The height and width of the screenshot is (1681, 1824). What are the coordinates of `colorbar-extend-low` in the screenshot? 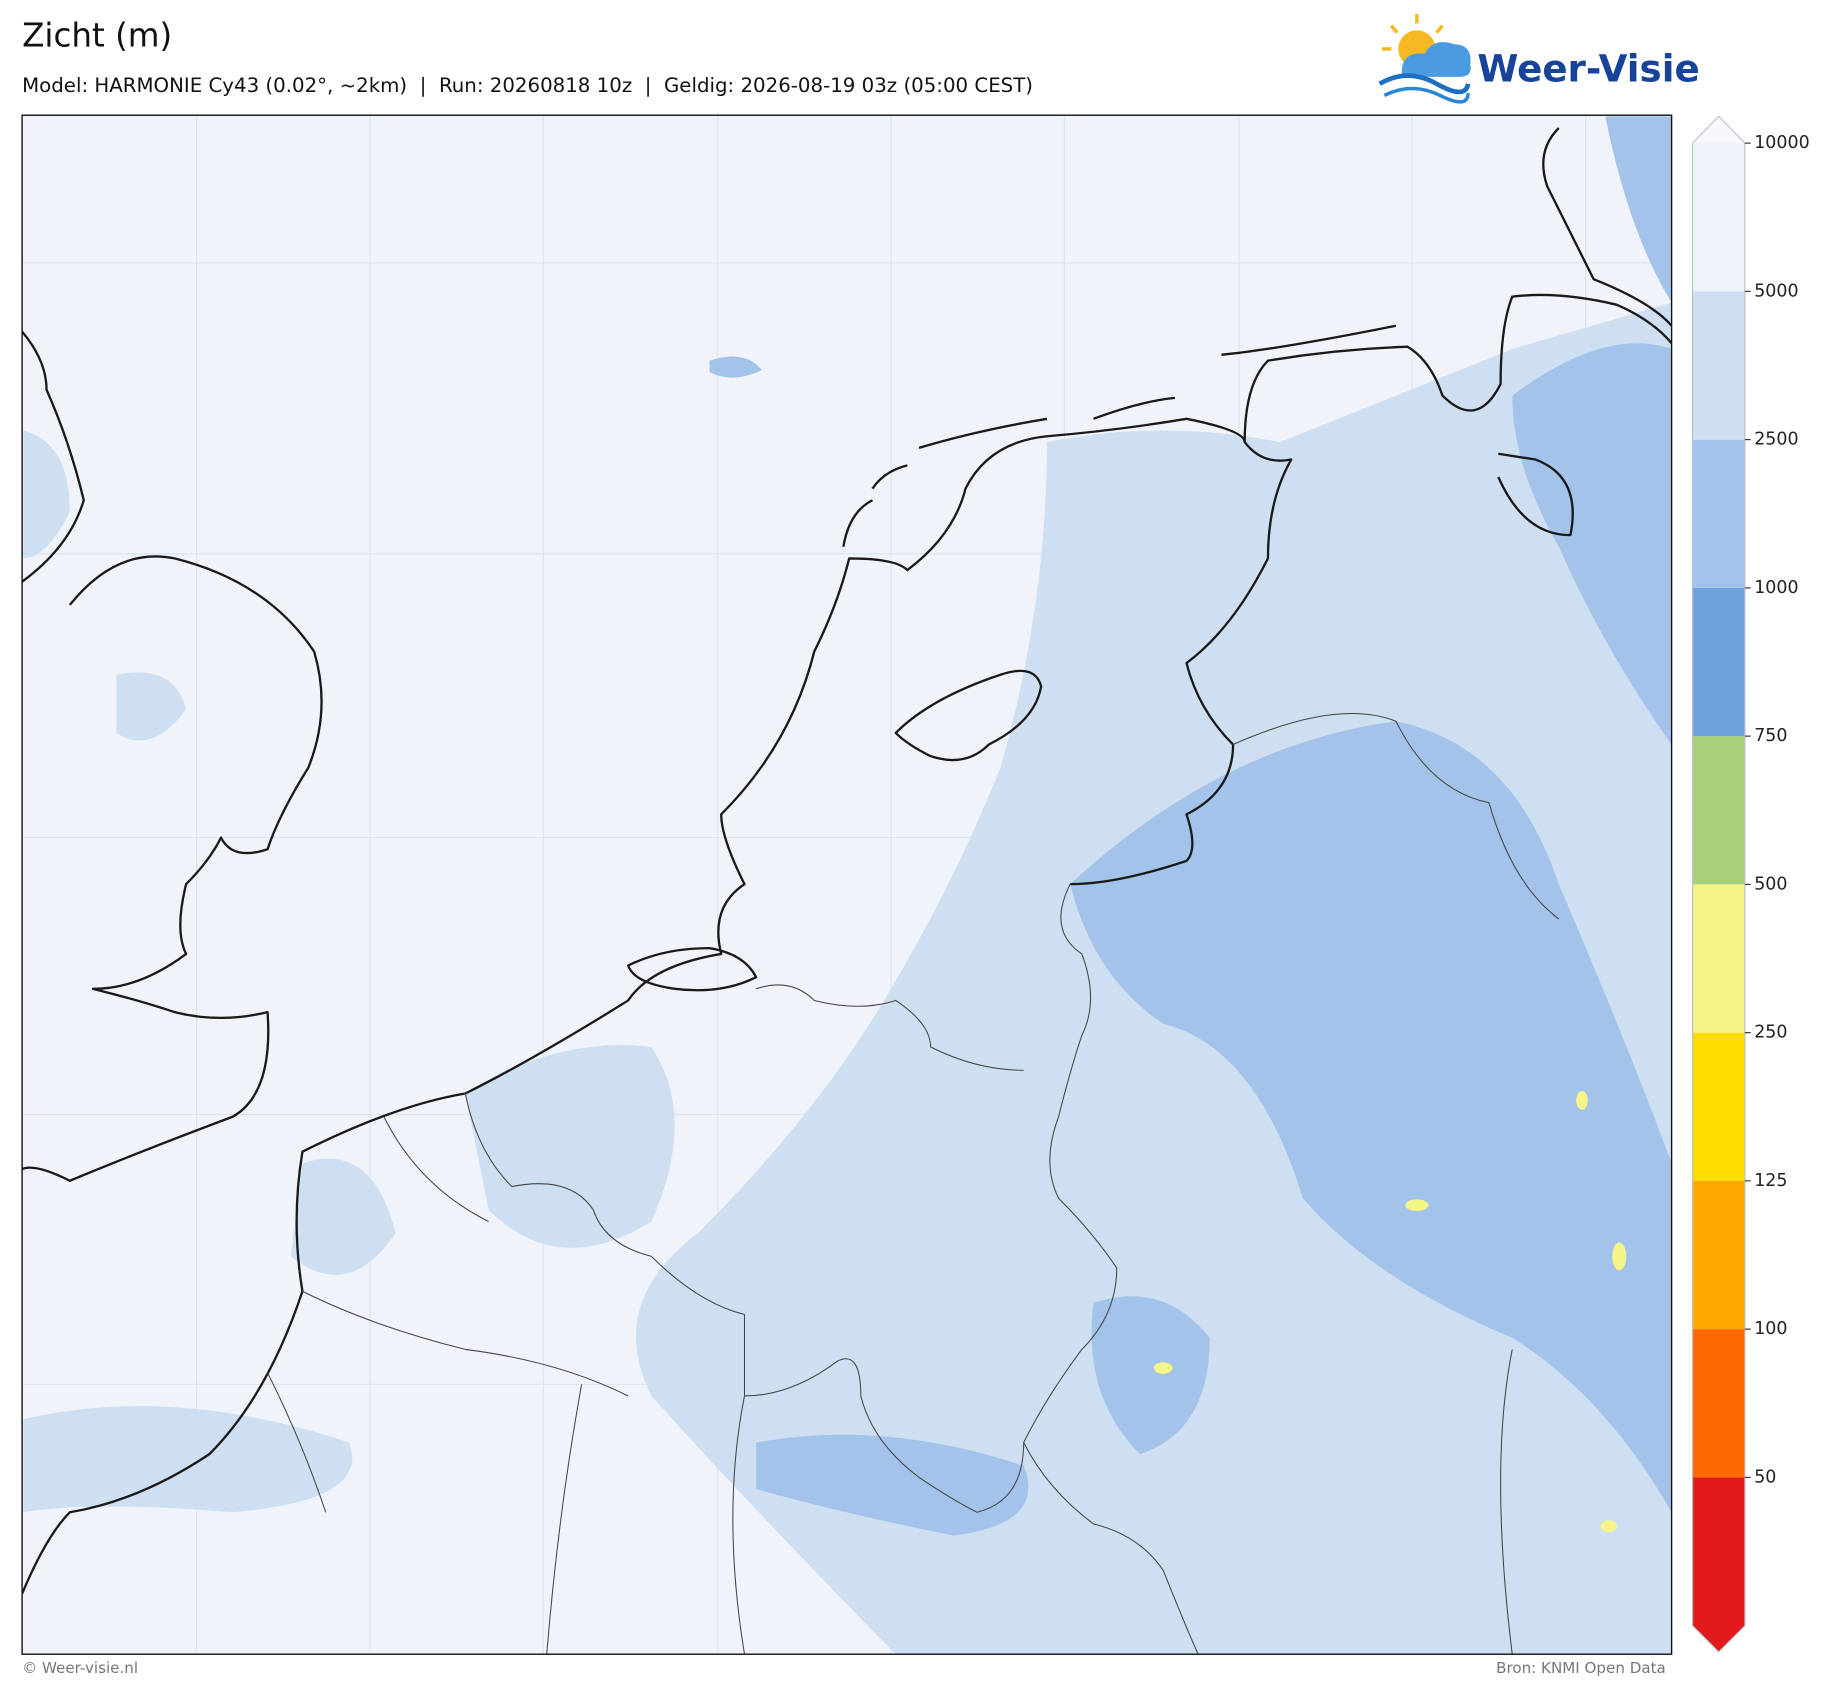 It's located at (1718, 1564).